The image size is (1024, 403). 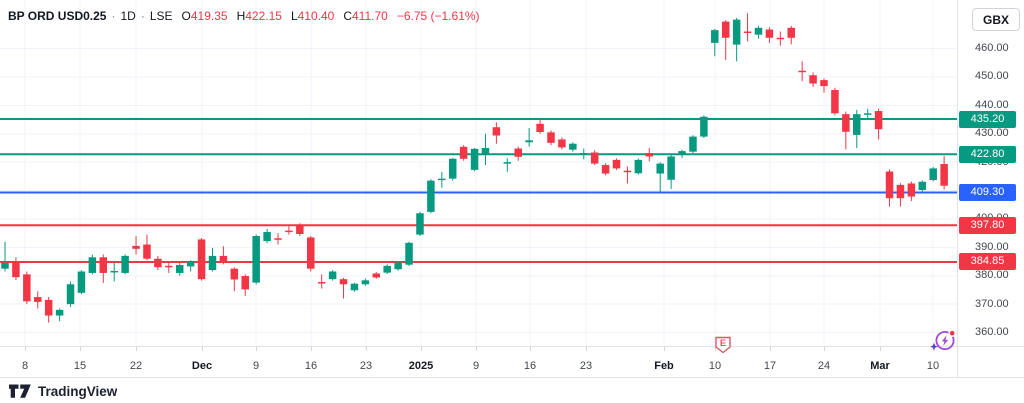 I want to click on timeframe-label: 1D, so click(x=128, y=16).